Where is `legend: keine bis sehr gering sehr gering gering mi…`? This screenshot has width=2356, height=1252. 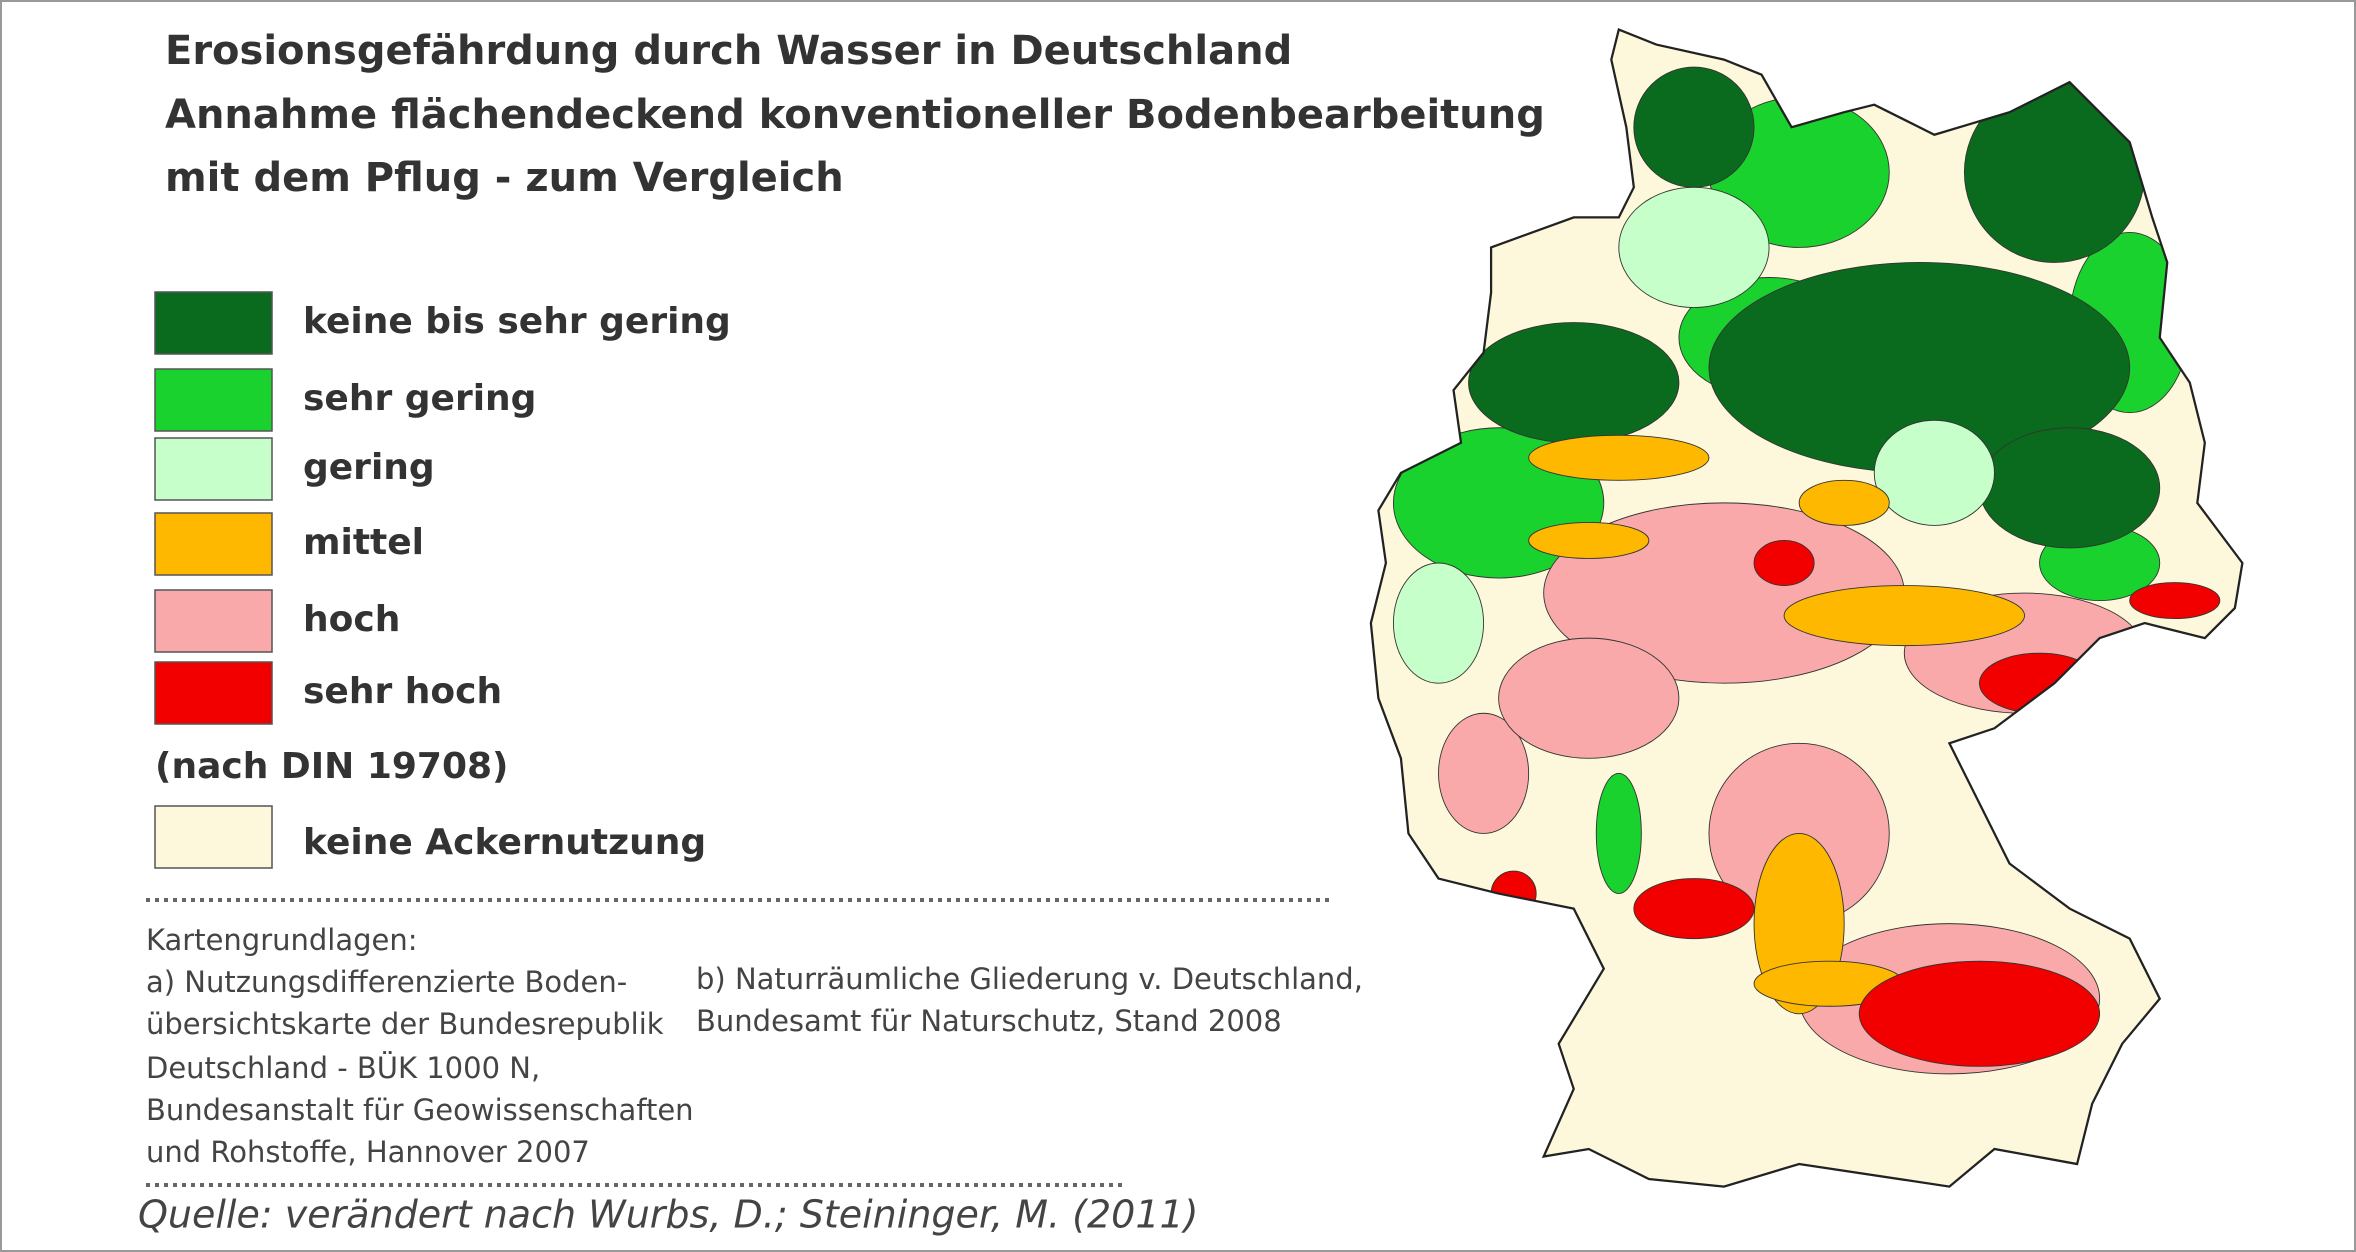
legend: keine bis sehr gering sehr gering gering mi… is located at coordinates (442, 580).